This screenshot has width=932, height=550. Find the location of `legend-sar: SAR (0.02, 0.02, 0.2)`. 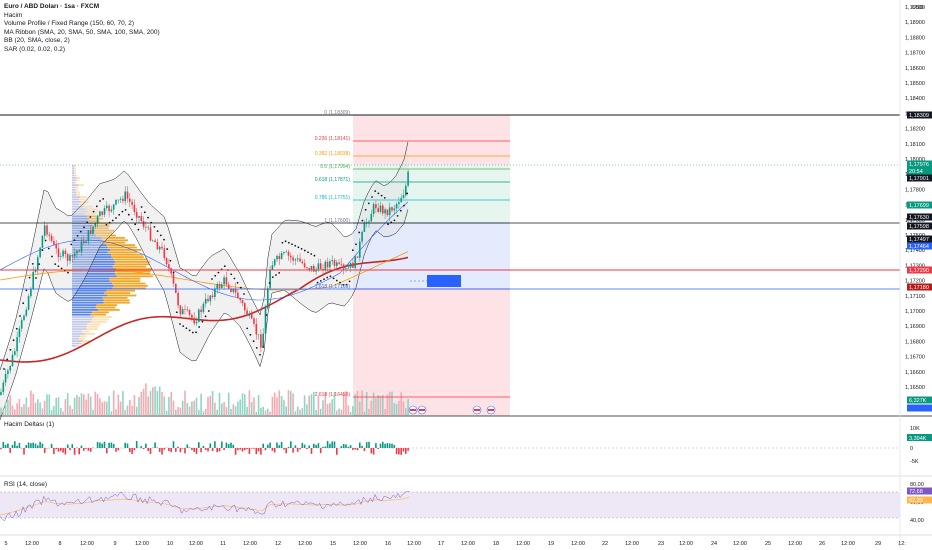

legend-sar: SAR (0.02, 0.02, 0.2) is located at coordinates (35, 49).